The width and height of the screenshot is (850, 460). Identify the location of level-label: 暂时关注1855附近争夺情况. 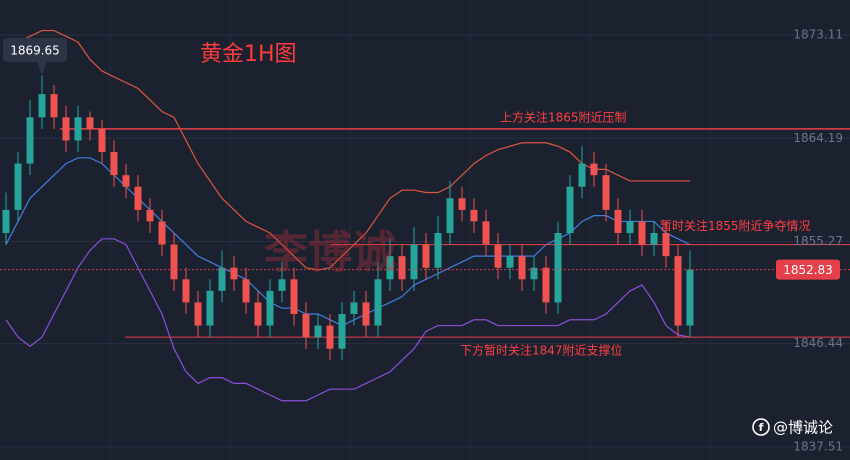
(735, 225).